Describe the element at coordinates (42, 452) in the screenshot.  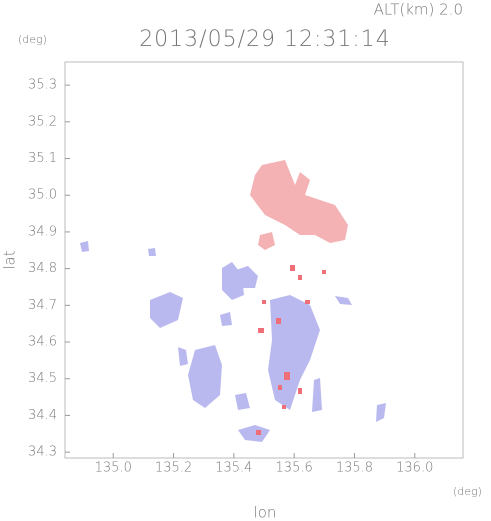
I see `y-tick-label: 34.3` at that location.